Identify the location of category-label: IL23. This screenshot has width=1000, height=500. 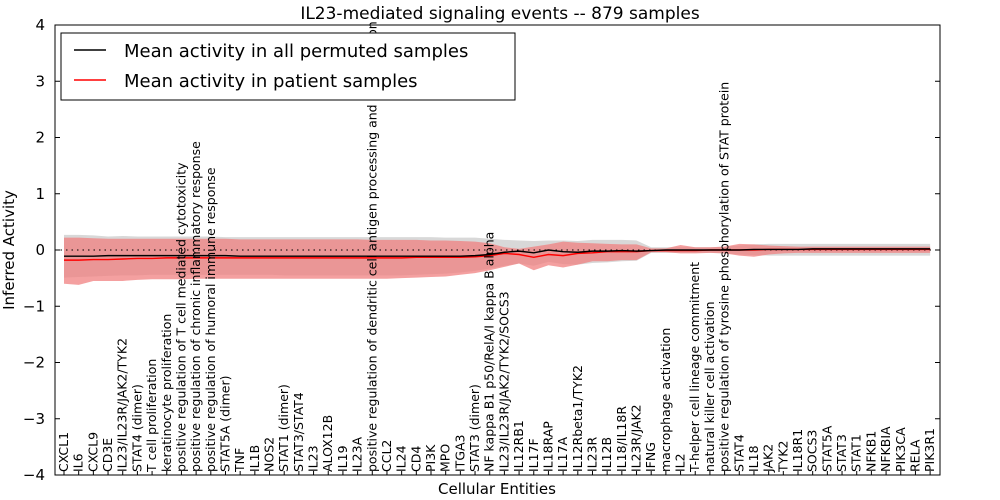
(313, 458).